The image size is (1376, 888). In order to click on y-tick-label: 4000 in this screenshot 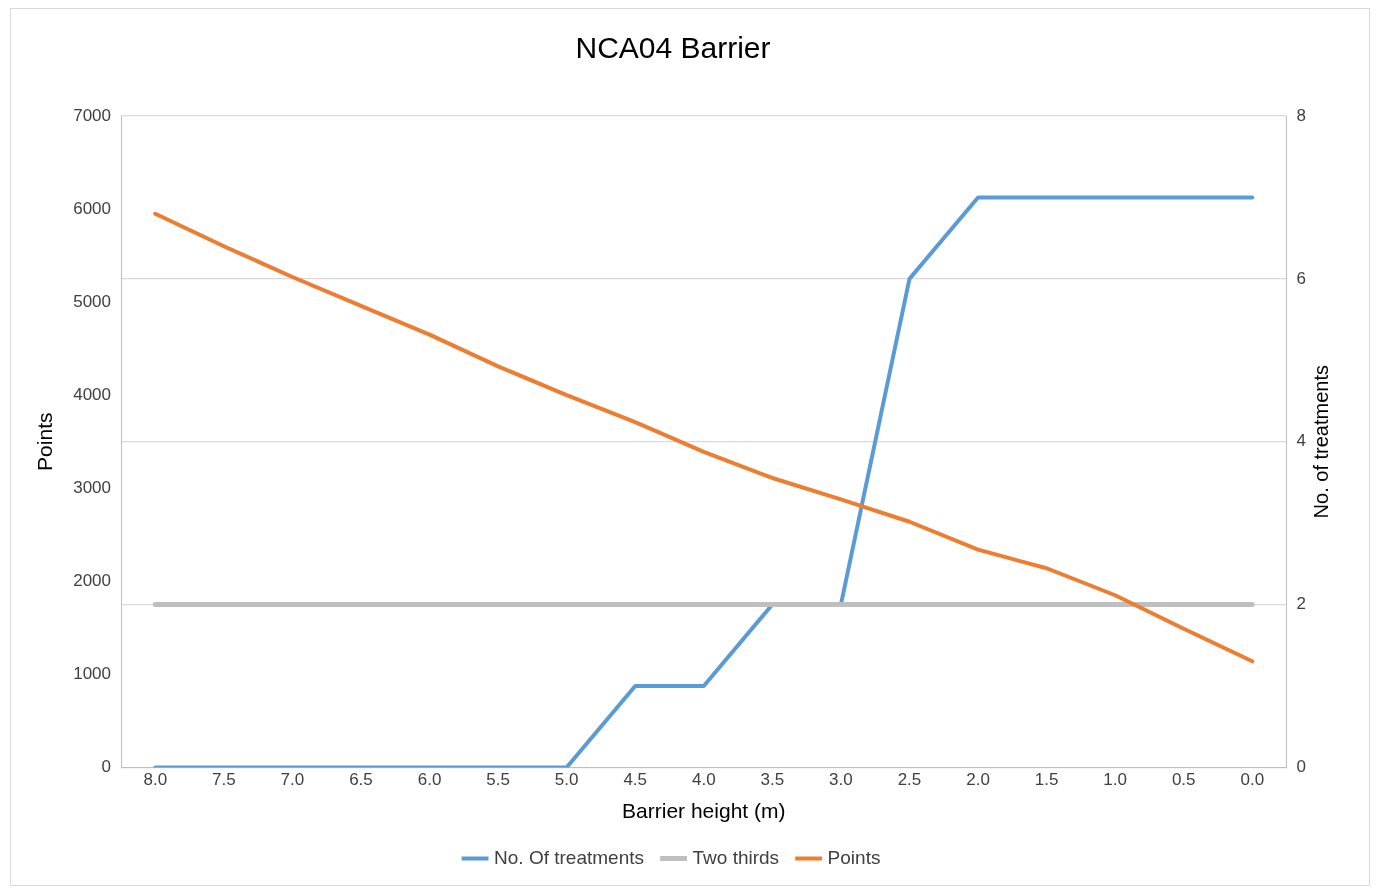, I will do `click(92, 394)`.